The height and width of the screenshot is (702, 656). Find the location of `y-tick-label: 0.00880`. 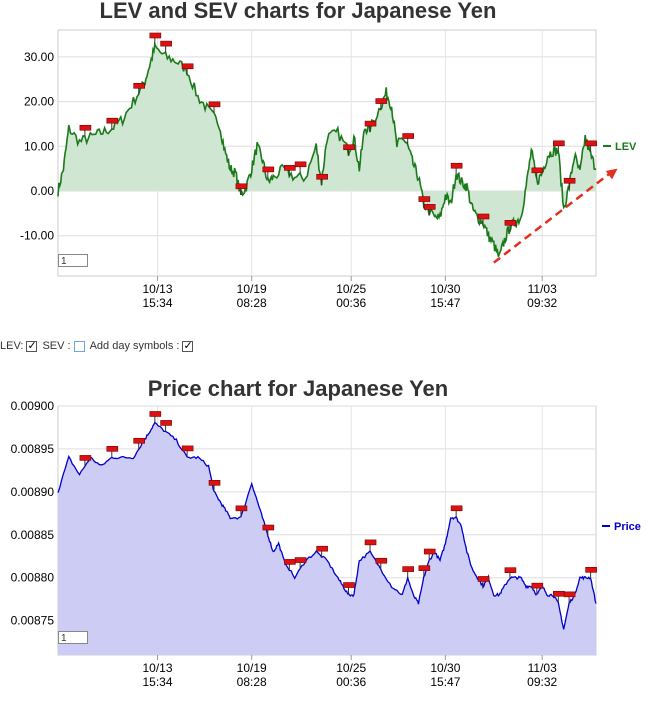

y-tick-label: 0.00880 is located at coordinates (33, 578).